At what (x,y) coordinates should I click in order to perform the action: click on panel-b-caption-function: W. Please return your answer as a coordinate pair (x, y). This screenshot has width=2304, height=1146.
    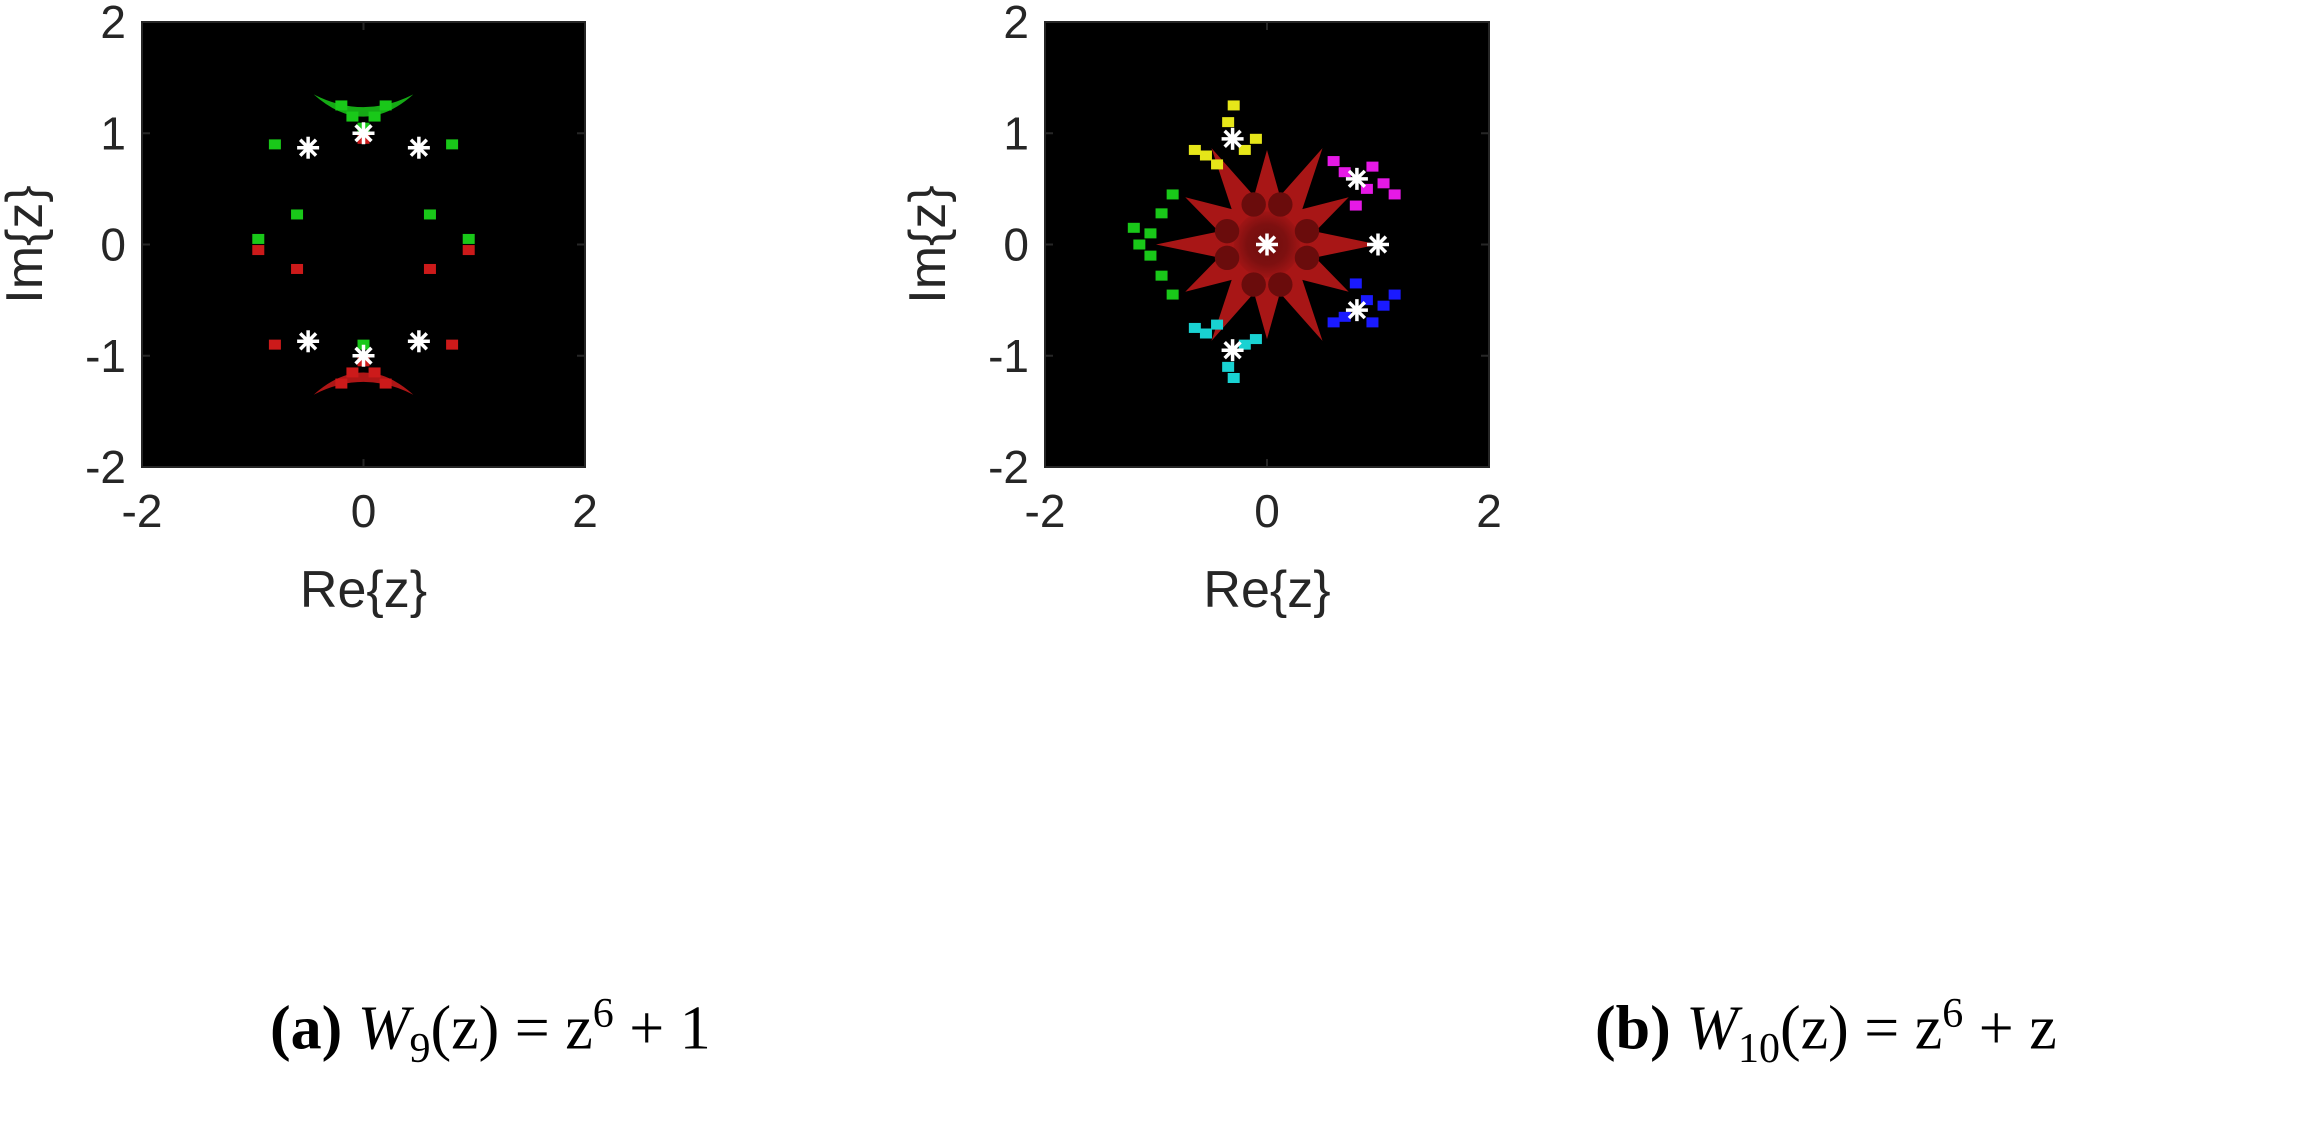
    Looking at the image, I should click on (1712, 1028).